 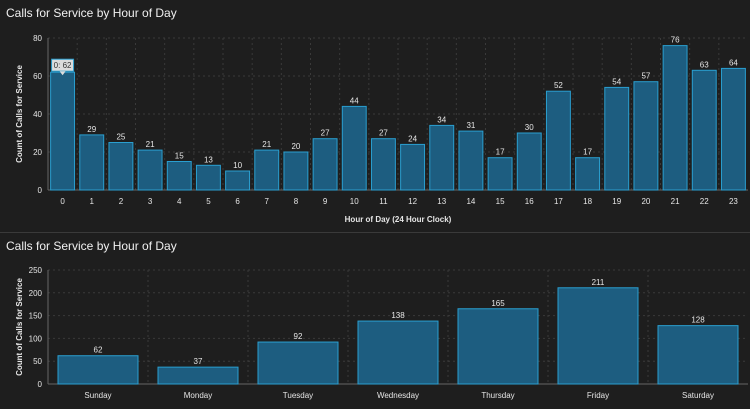 What do you see at coordinates (441, 201) in the screenshot?
I see `x-tick-label: 13` at bounding box center [441, 201].